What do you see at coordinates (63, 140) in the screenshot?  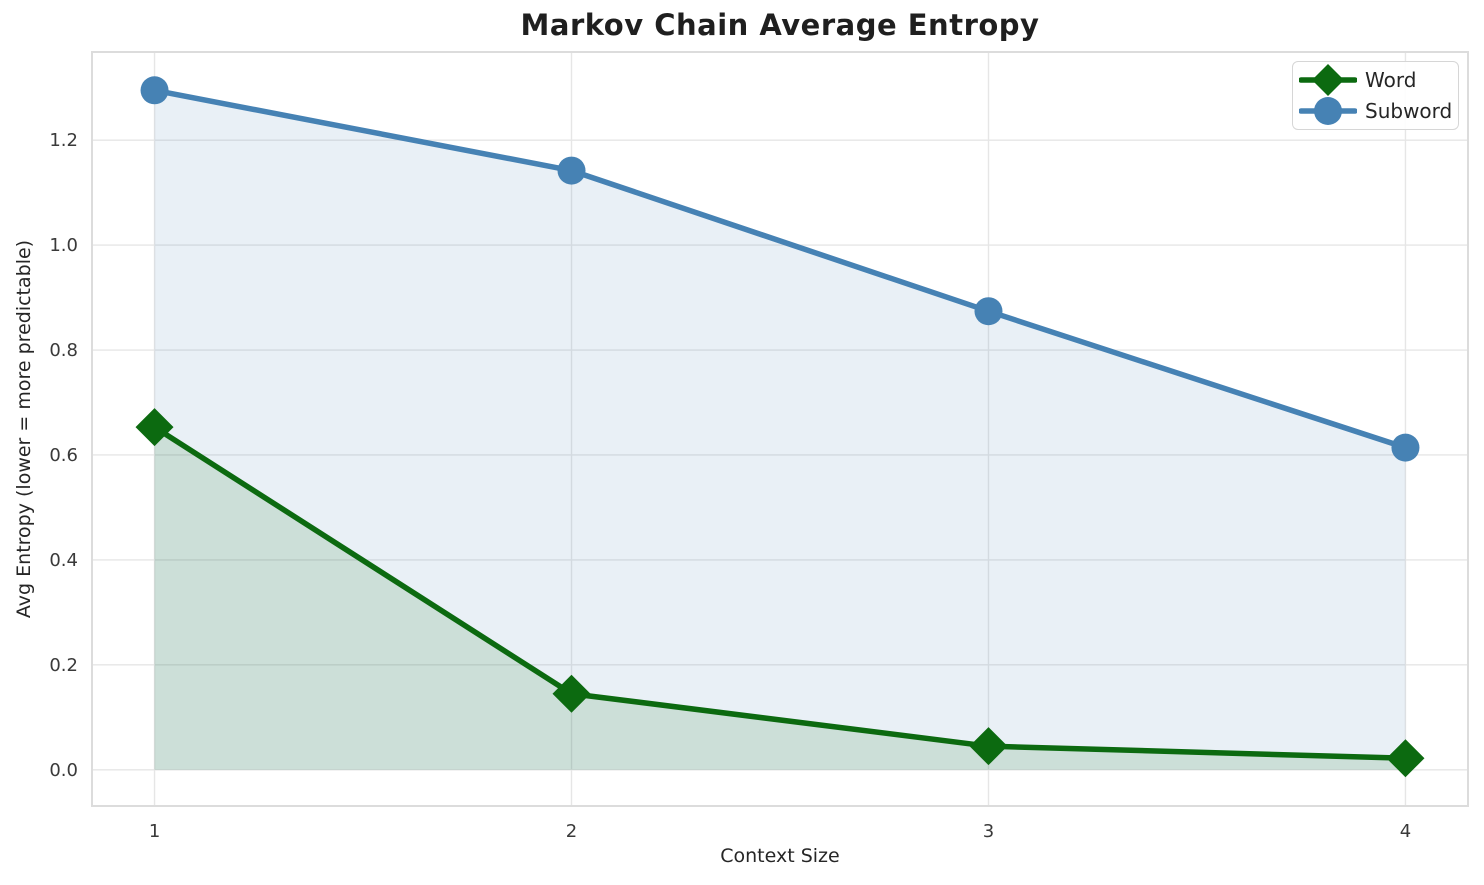 I see `y-tick-label: 1.2` at bounding box center [63, 140].